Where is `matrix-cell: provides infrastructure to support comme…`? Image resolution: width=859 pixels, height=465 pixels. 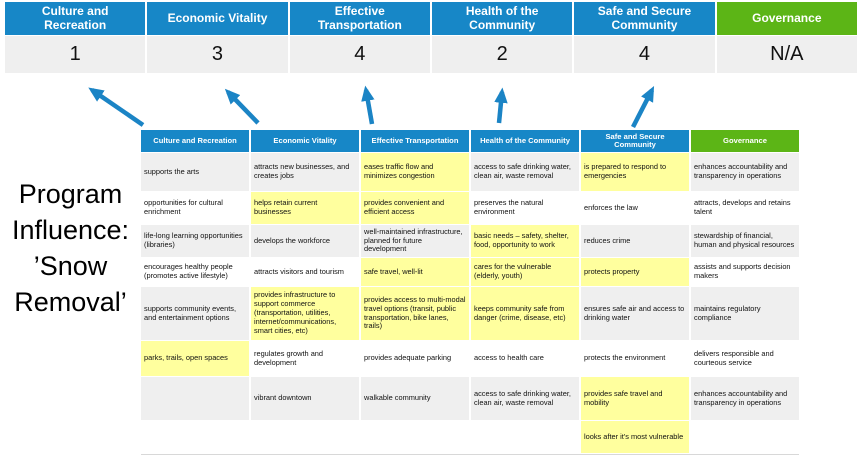
matrix-cell: provides infrastructure to support comme… is located at coordinates (305, 313).